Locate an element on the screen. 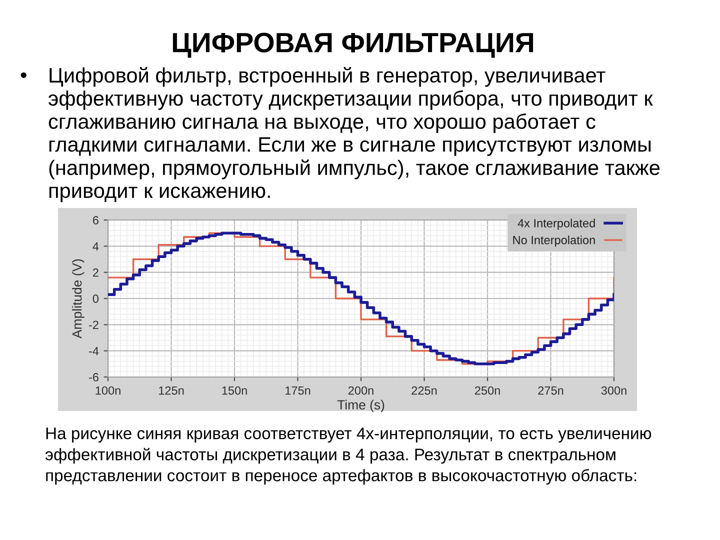 This screenshot has width=720, height=540. x-tick-label: 100n is located at coordinates (108, 390).